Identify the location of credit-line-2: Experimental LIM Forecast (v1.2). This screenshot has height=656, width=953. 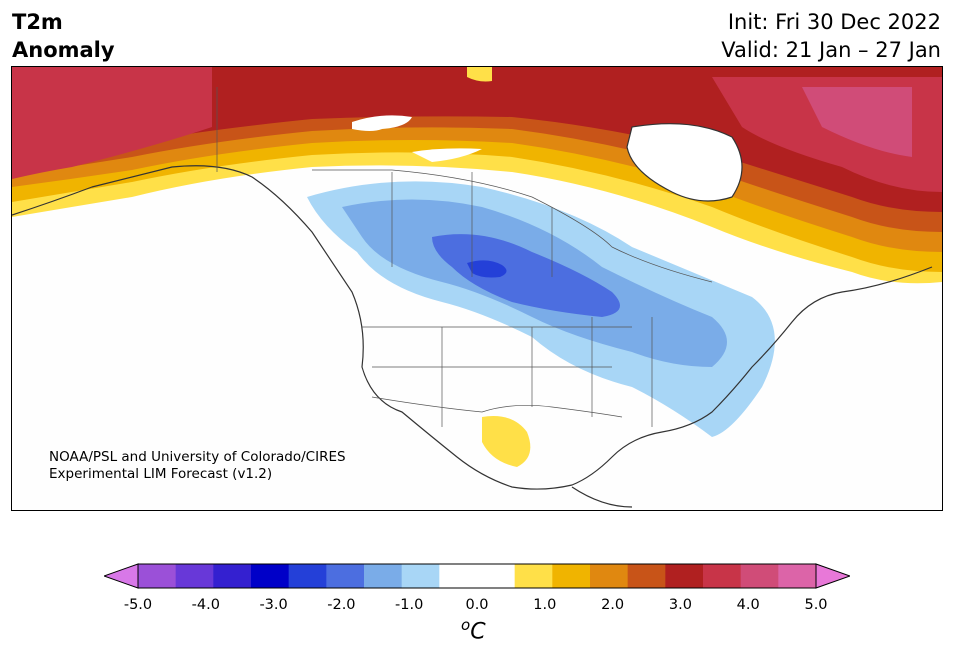
(161, 474).